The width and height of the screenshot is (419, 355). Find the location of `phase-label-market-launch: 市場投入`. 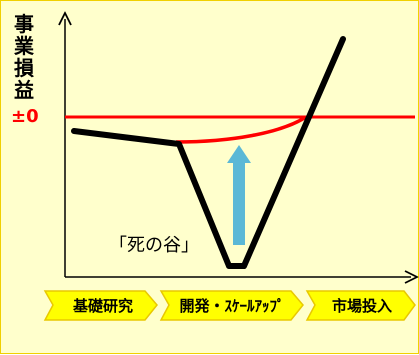

phase-label-market-launch: 市場投入 is located at coordinates (361, 306).